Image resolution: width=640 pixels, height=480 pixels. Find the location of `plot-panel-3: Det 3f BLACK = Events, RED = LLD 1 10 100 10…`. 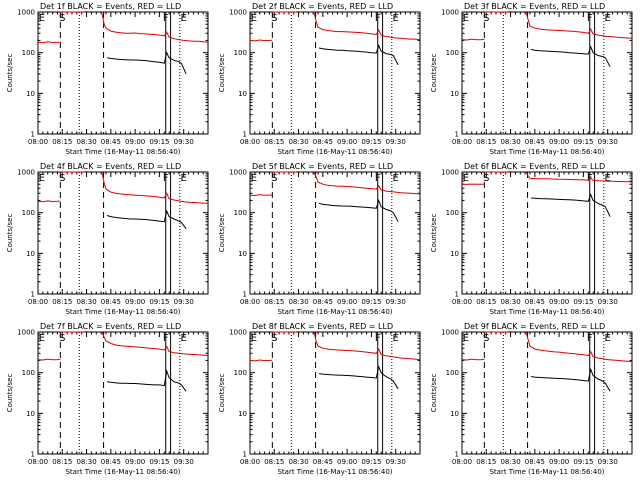

plot-panel-3: Det 3f BLACK = Events, RED = LLD 1 10 100 10… is located at coordinates (531, 79).